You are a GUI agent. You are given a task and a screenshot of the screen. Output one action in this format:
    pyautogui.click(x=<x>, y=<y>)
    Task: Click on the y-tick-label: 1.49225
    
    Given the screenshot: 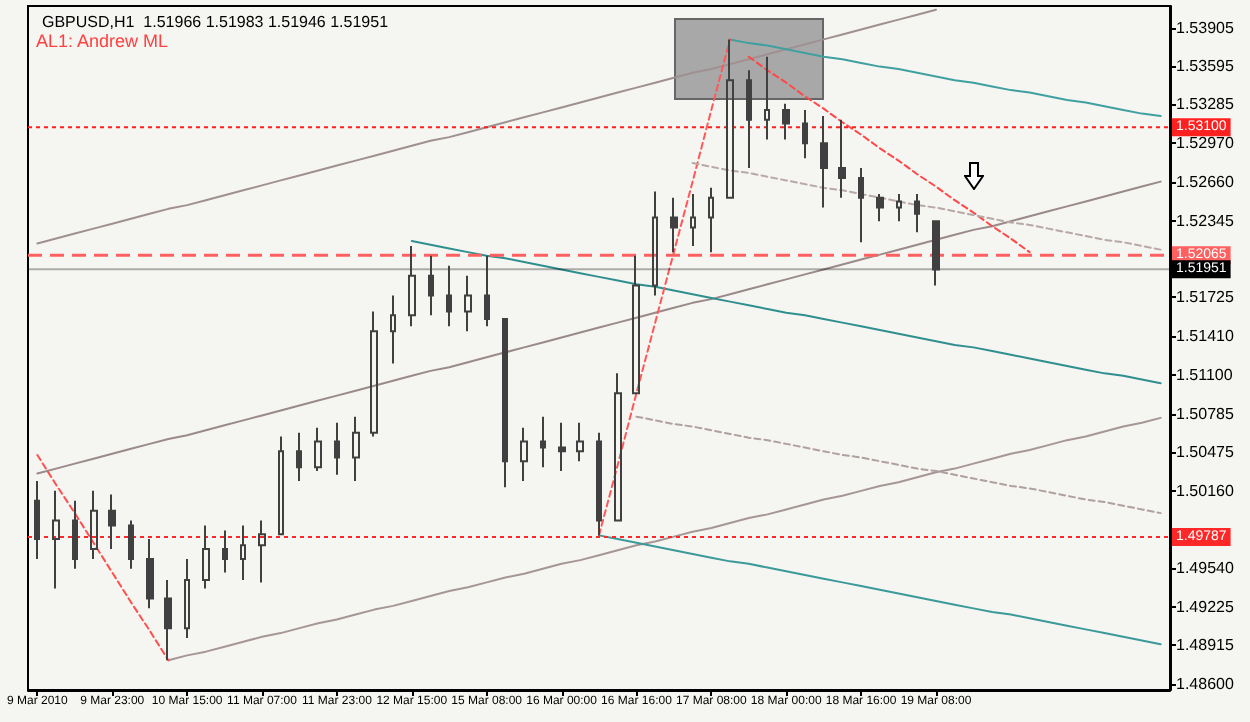 What is the action you would take?
    pyautogui.click(x=1205, y=606)
    